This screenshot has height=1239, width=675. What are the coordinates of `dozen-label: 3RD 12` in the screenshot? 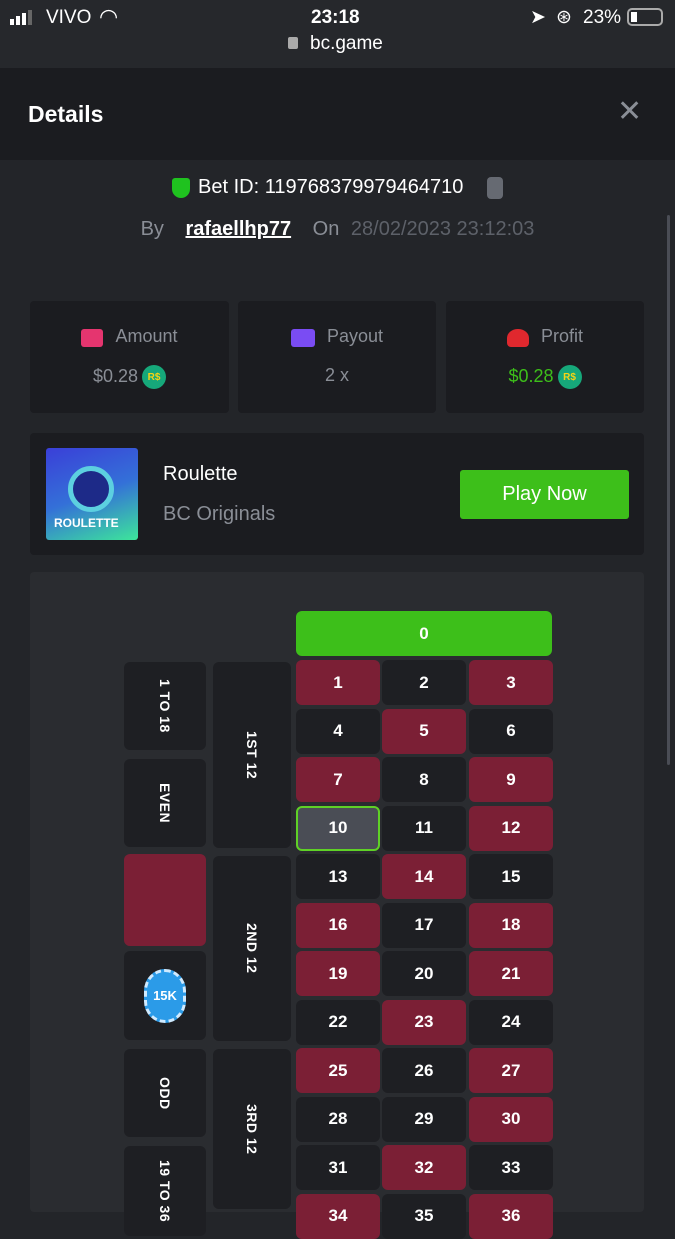 It's located at (252, 1129).